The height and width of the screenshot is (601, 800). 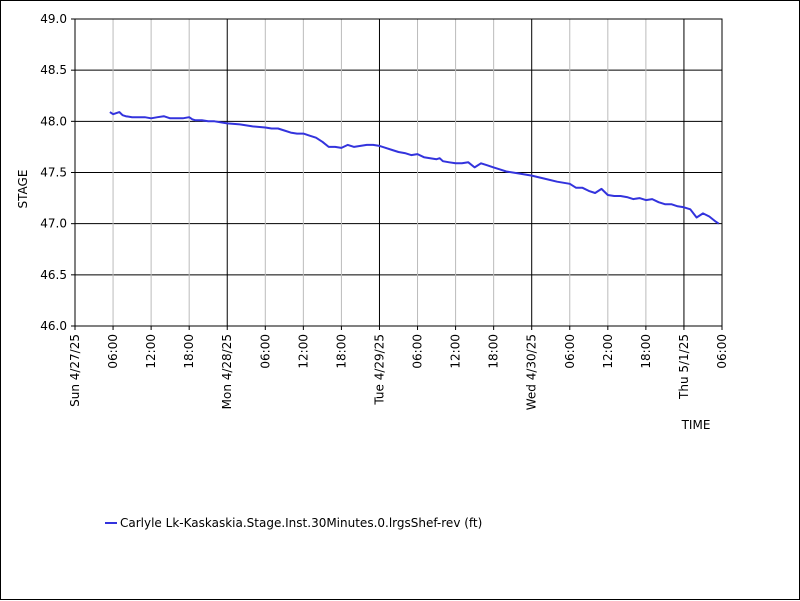 I want to click on y-tick-label: 46.0, so click(x=53, y=326).